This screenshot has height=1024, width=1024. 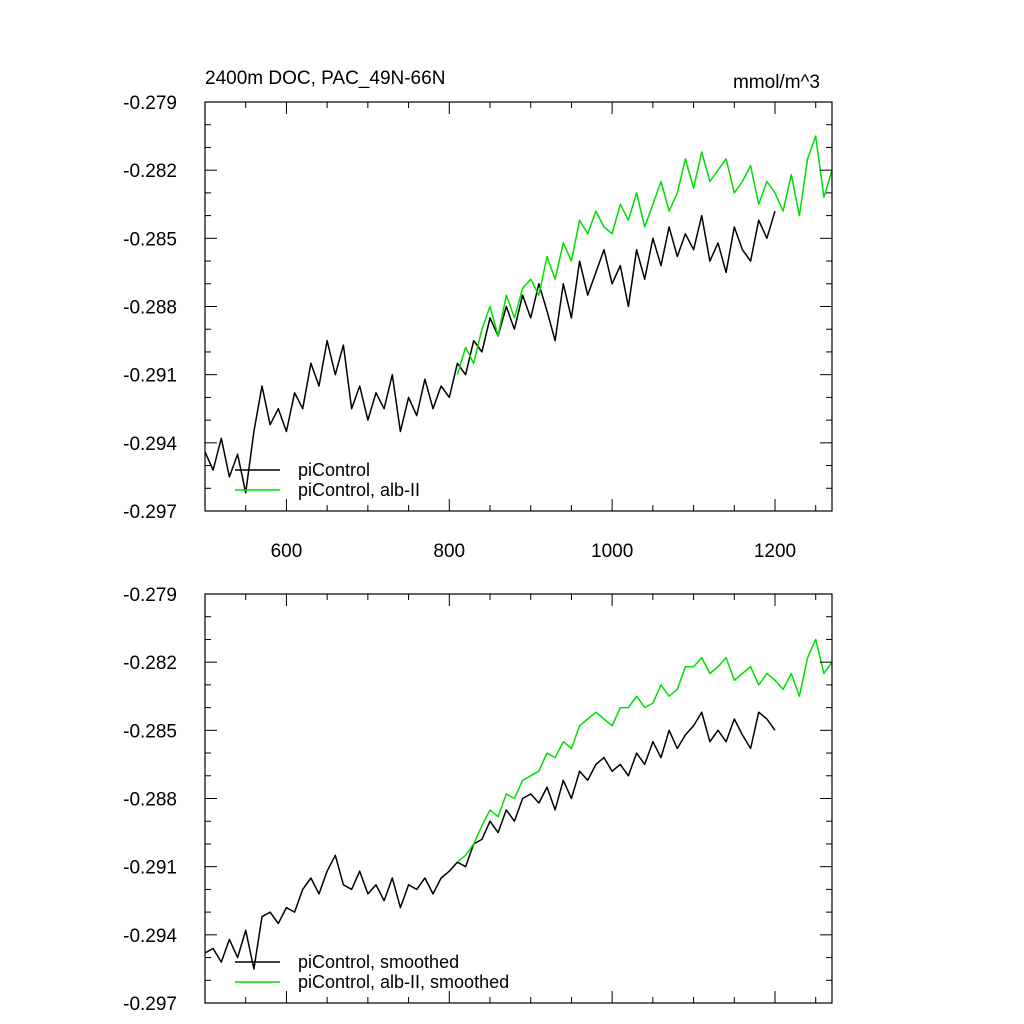 What do you see at coordinates (775, 551) in the screenshot?
I see `x-tick-label: 1200` at bounding box center [775, 551].